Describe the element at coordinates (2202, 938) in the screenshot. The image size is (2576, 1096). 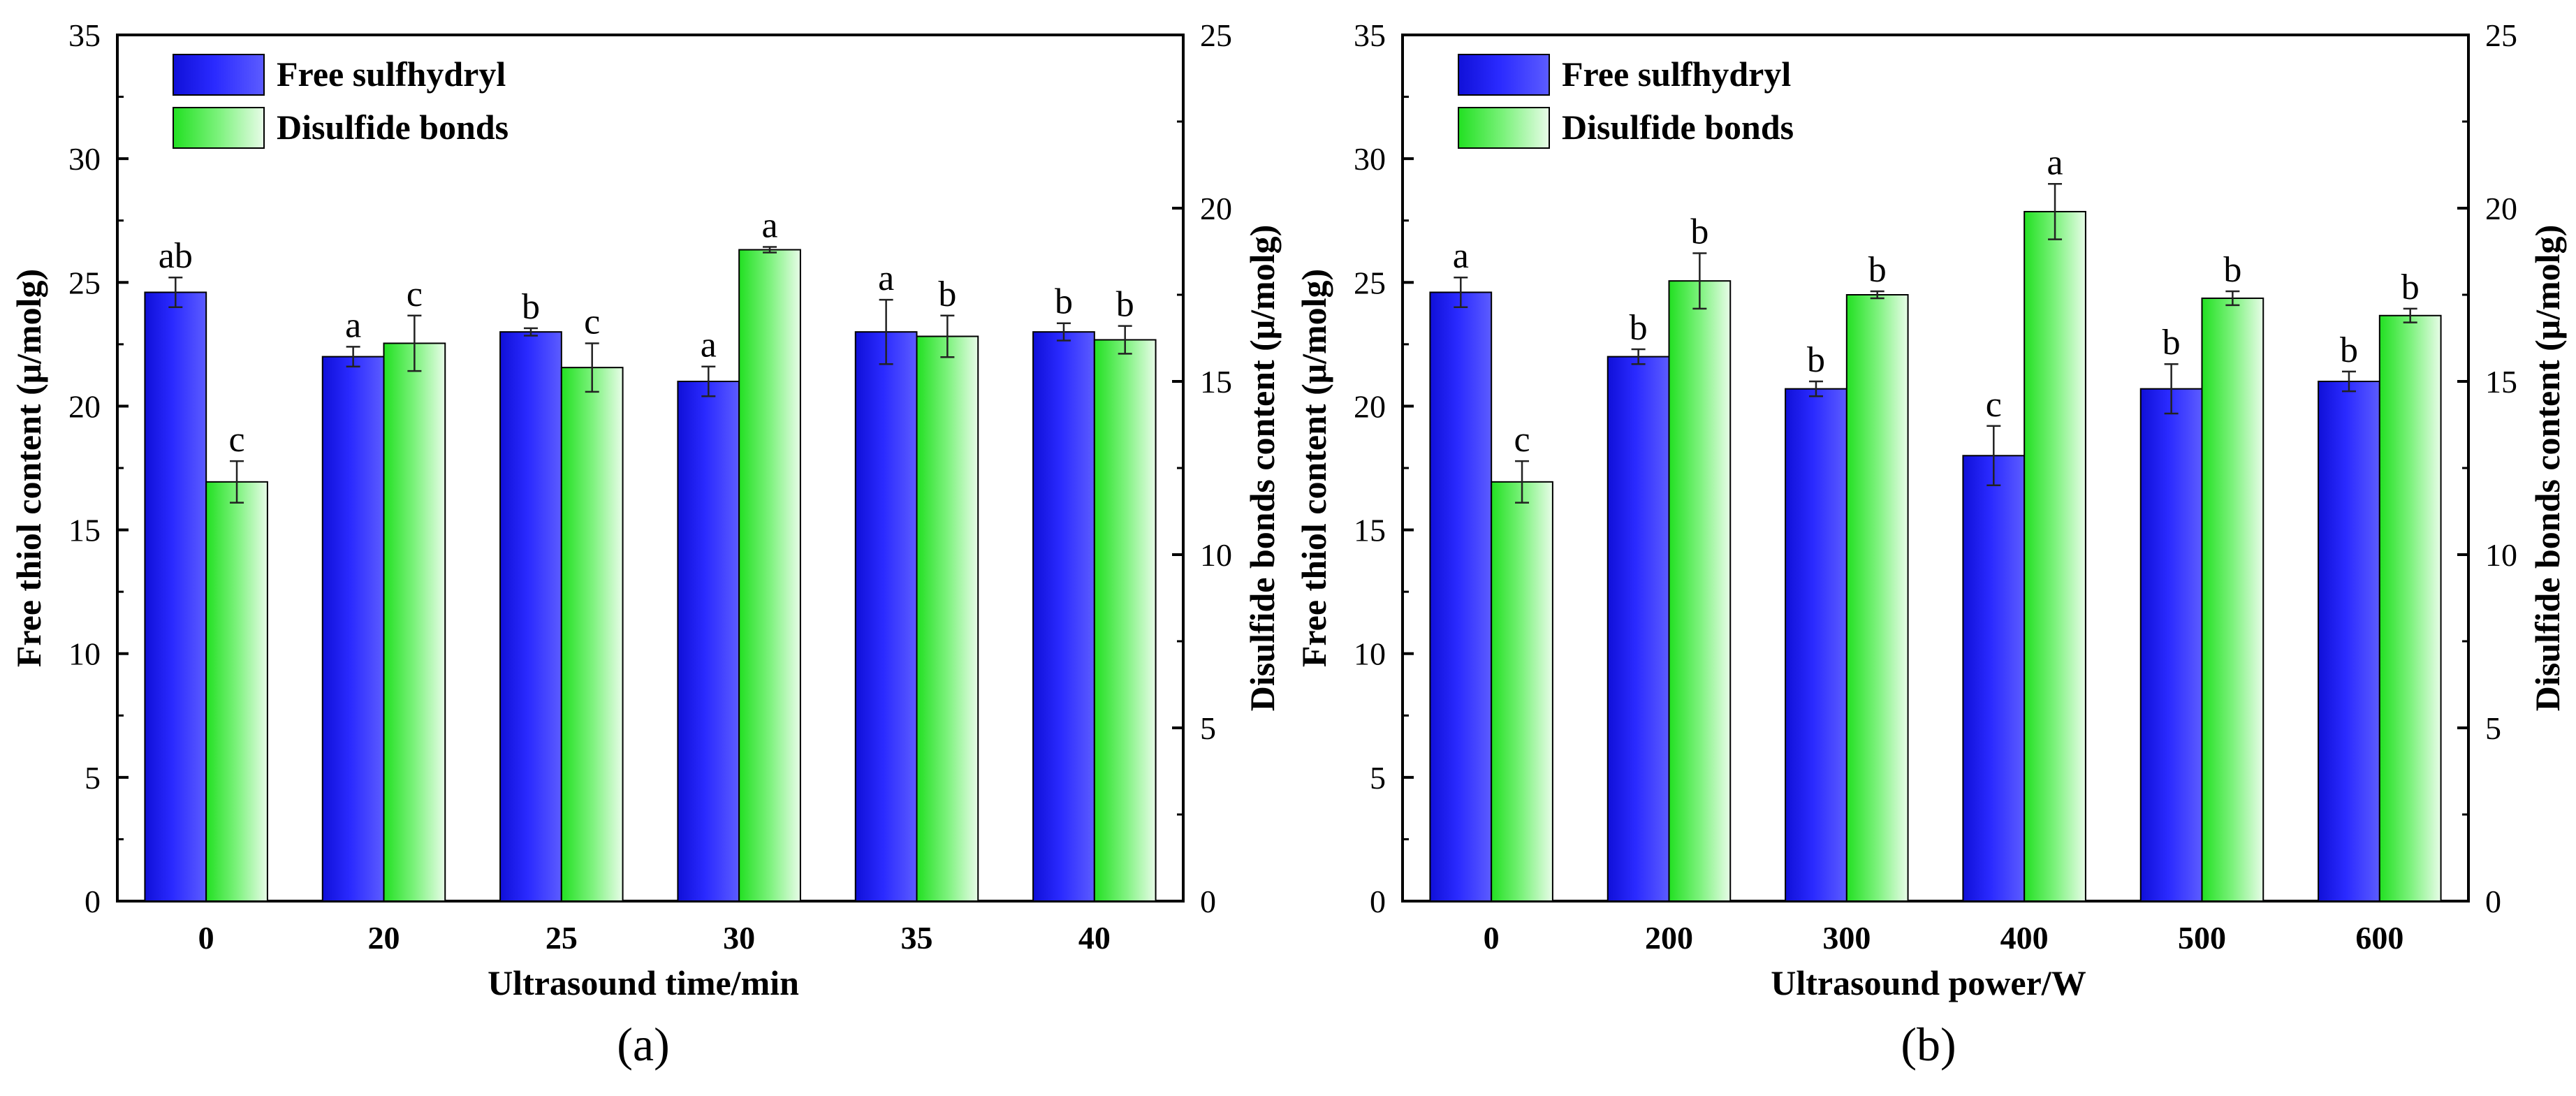
I see `x-tick-label-500: 500` at that location.